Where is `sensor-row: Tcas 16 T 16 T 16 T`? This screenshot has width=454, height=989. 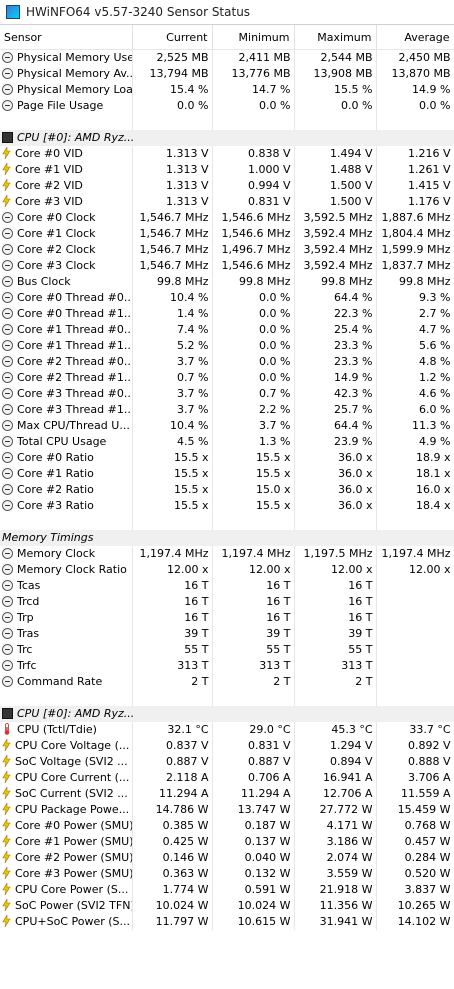
sensor-row: Tcas 16 T 16 T 16 T is located at coordinates (227, 586).